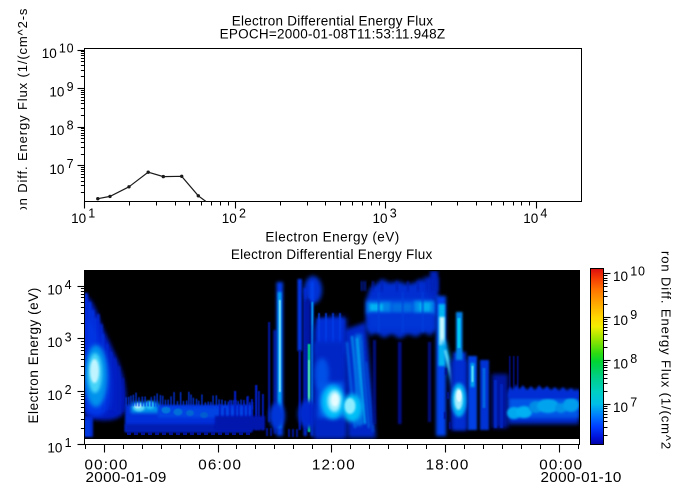  Describe the element at coordinates (126, 477) in the screenshot. I see `svg-text: 2000-01-09` at that location.